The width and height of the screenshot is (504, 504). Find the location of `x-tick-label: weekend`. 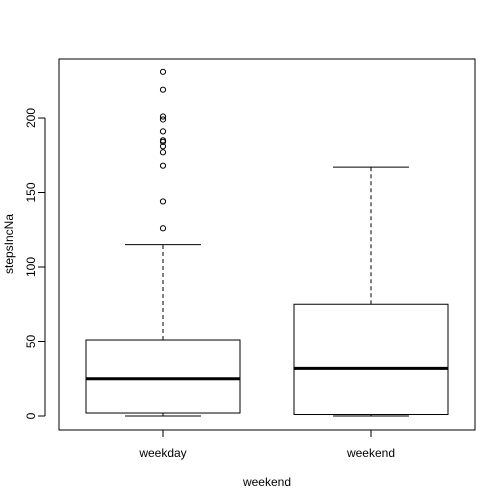

x-tick-label: weekend is located at coordinates (370, 453).